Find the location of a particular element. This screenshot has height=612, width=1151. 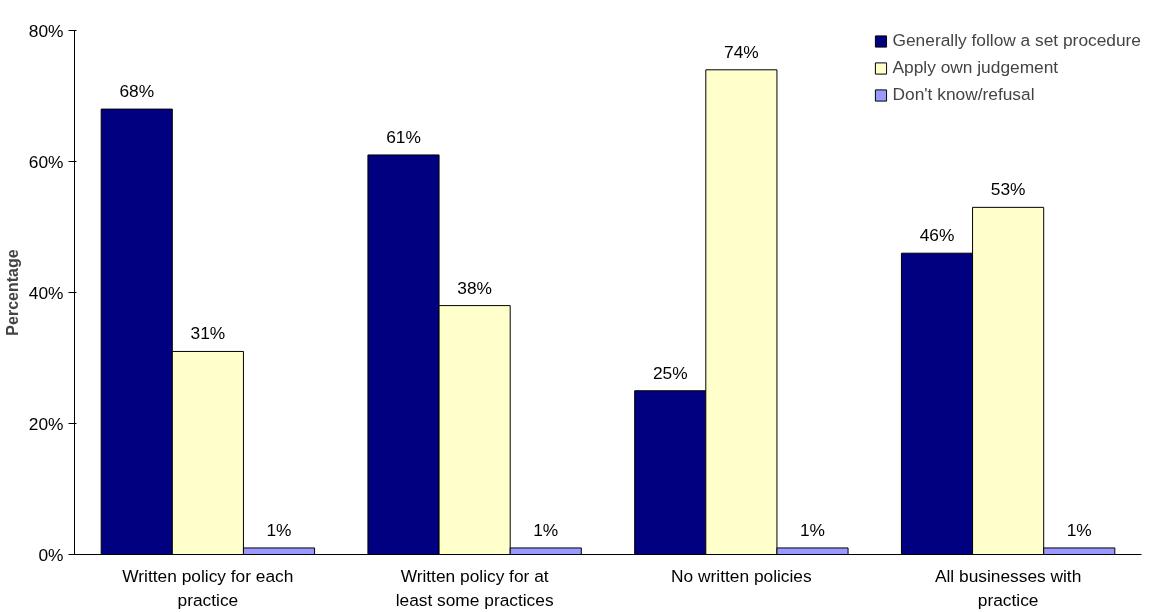

y-tick-label: 0% is located at coordinates (51, 554).